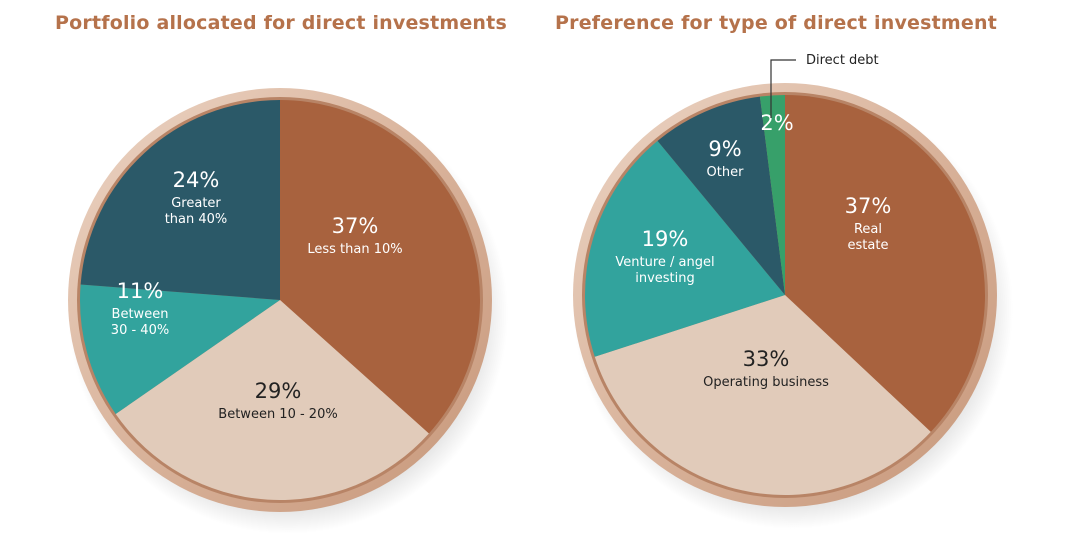 Image resolution: width=1080 pixels, height=557 pixels. What do you see at coordinates (665, 278) in the screenshot?
I see `slice-category-label: investing` at bounding box center [665, 278].